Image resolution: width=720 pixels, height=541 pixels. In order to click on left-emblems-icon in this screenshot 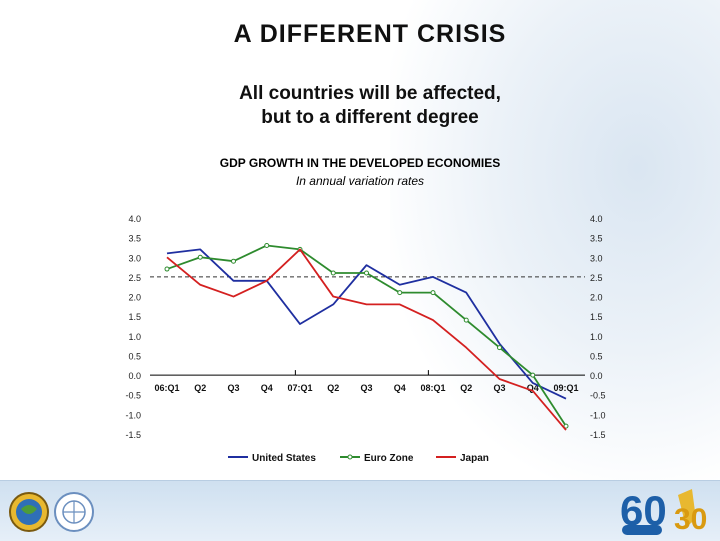, I will do `click(51, 512)`.